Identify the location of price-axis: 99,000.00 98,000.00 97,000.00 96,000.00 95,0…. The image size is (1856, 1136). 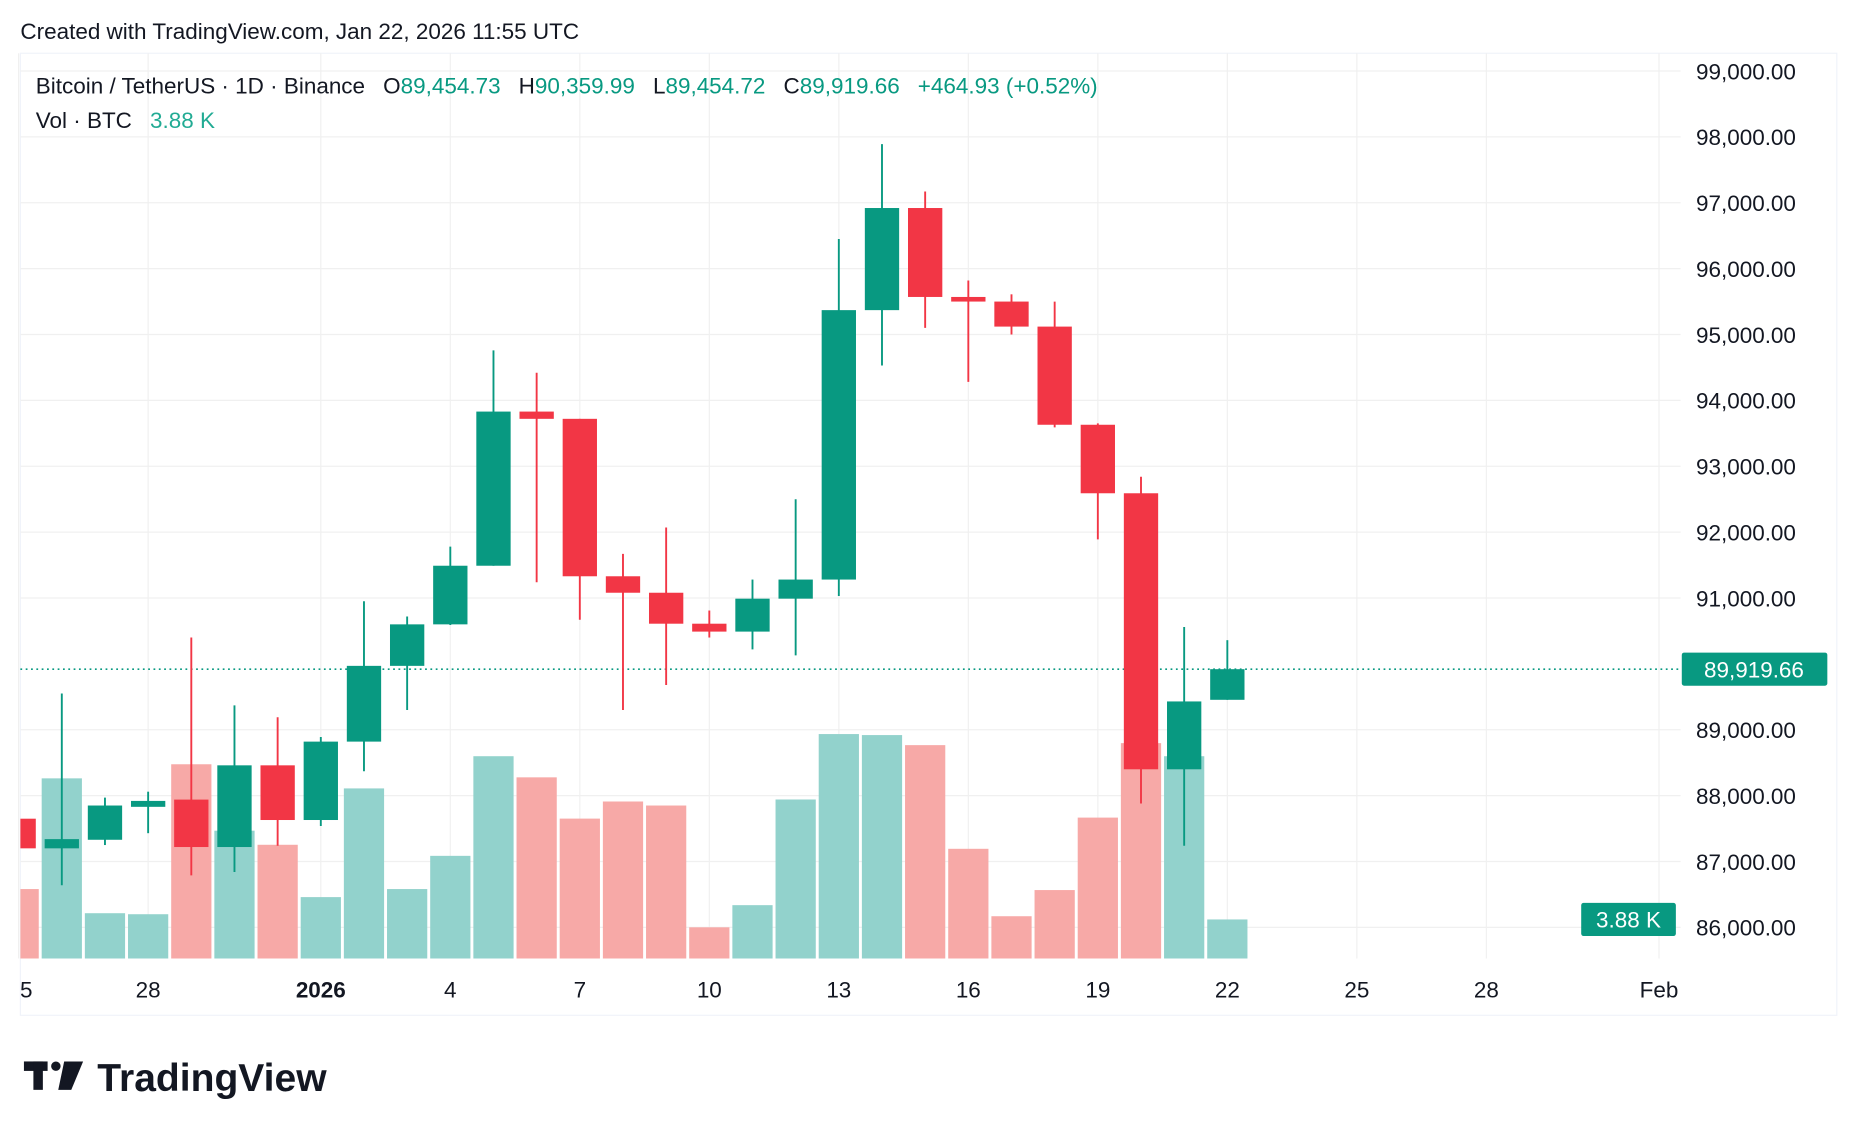
(1746, 499).